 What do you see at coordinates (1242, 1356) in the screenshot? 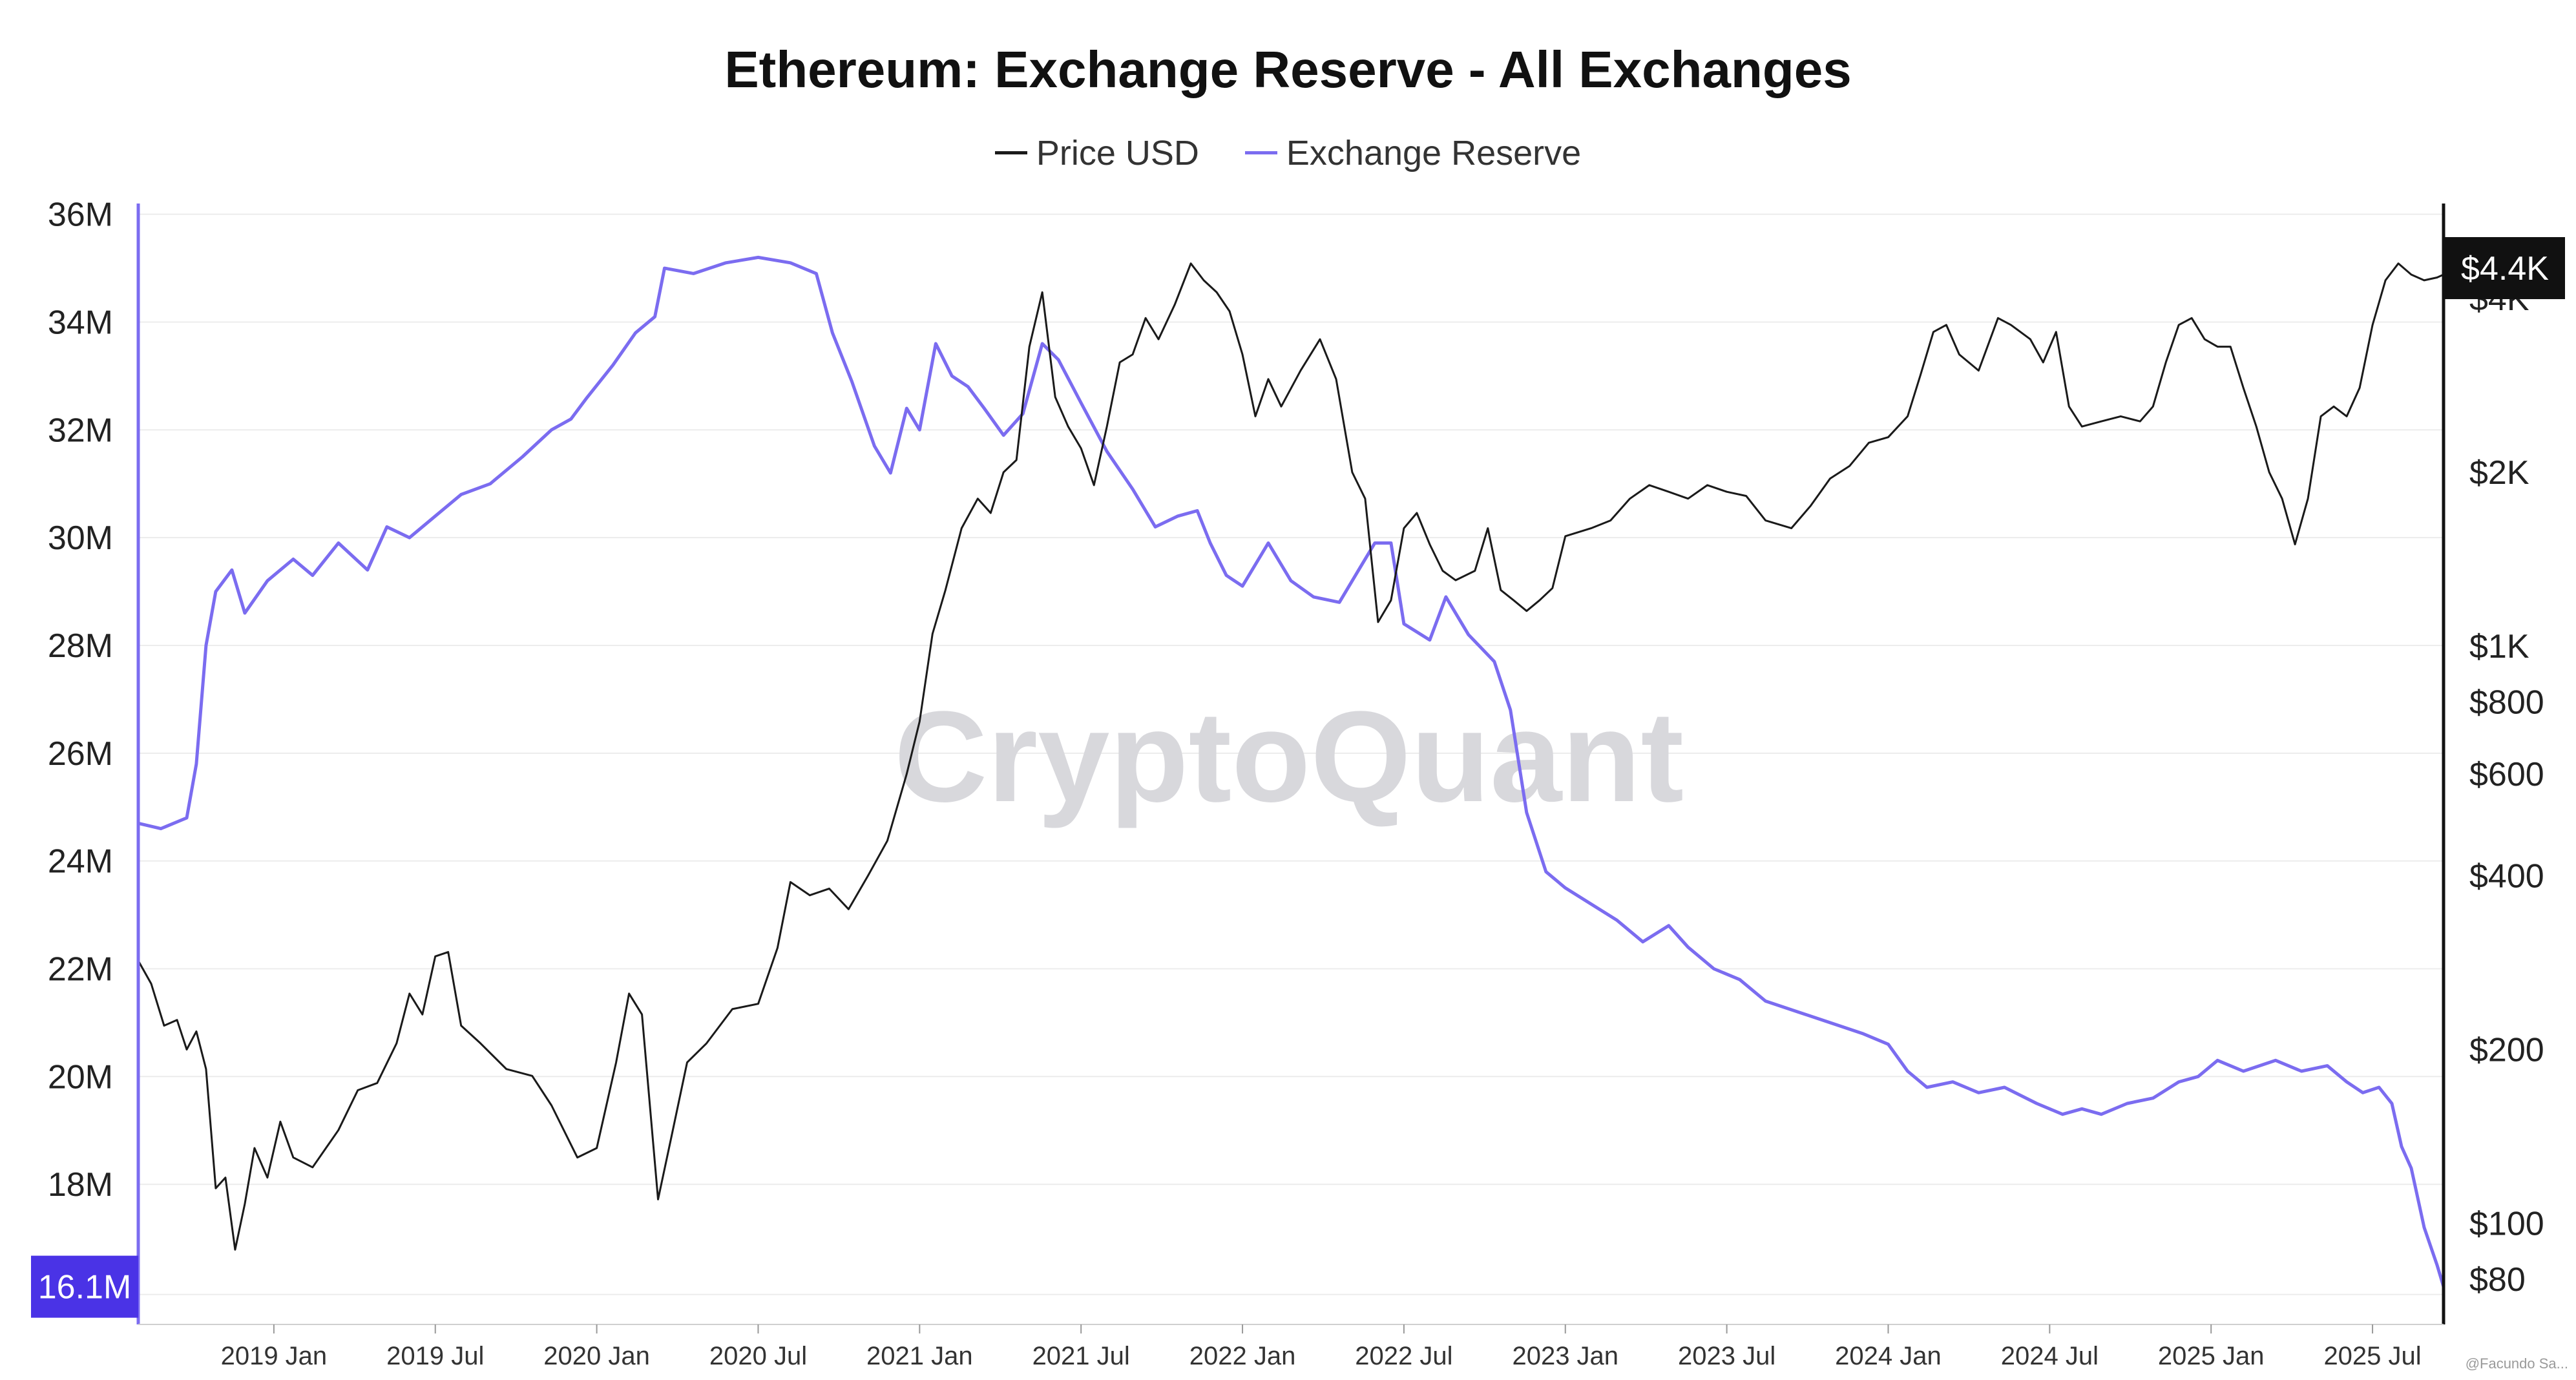
I see `x-tick-label: 2022 Jan` at bounding box center [1242, 1356].